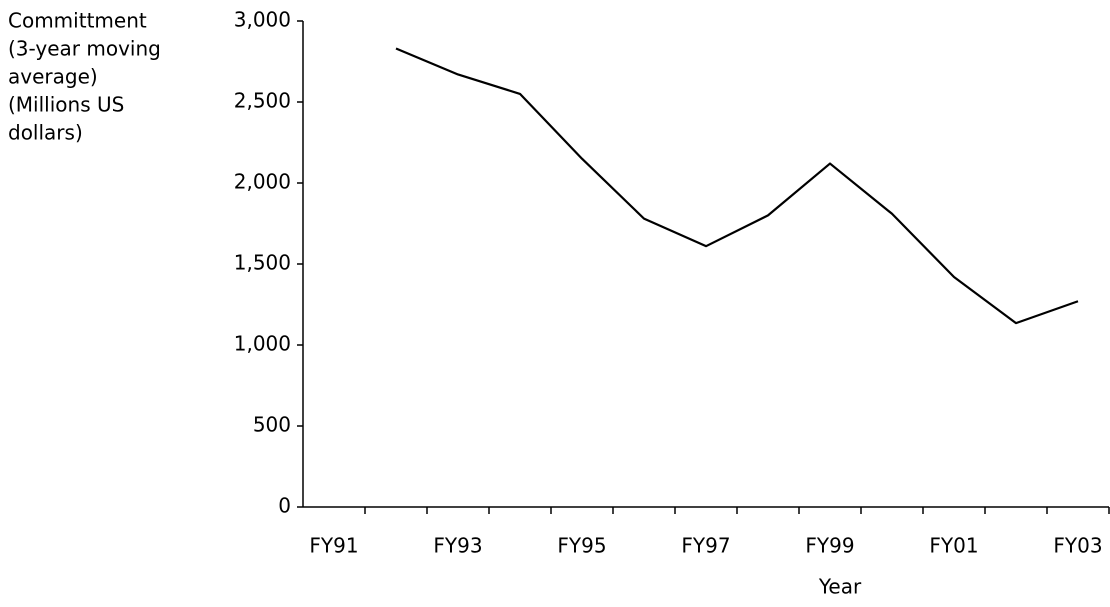 The height and width of the screenshot is (607, 1110). Describe the element at coordinates (53, 77) in the screenshot. I see `y-axis-label: average)` at that location.